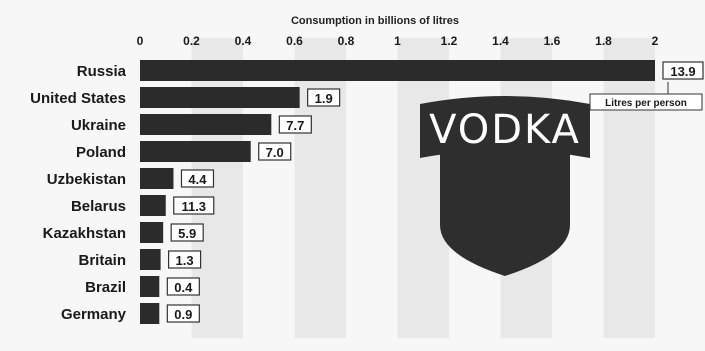 The width and height of the screenshot is (705, 351). What do you see at coordinates (505, 212) in the screenshot?
I see `vodka-shield` at bounding box center [505, 212].